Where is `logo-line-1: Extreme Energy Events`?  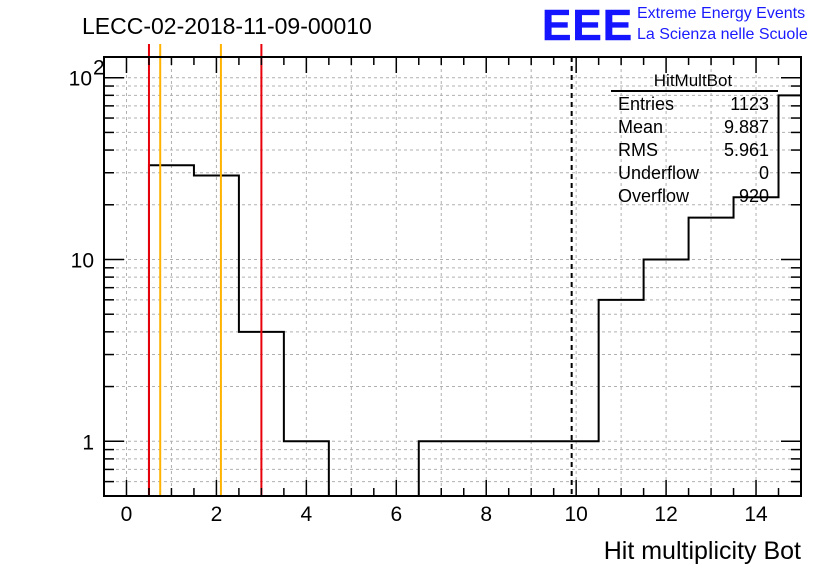
logo-line-1: Extreme Energy Events is located at coordinates (721, 13).